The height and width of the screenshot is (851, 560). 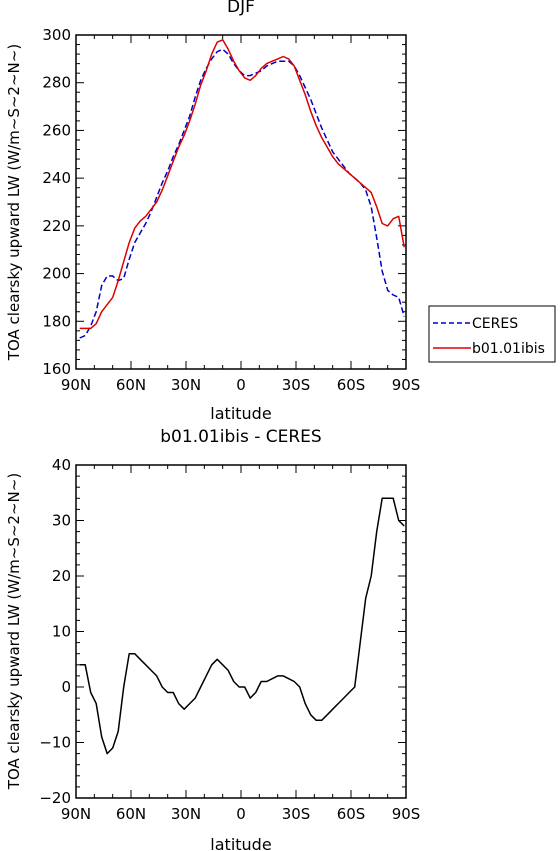 I want to click on y-tick-label: 300, so click(x=56, y=35).